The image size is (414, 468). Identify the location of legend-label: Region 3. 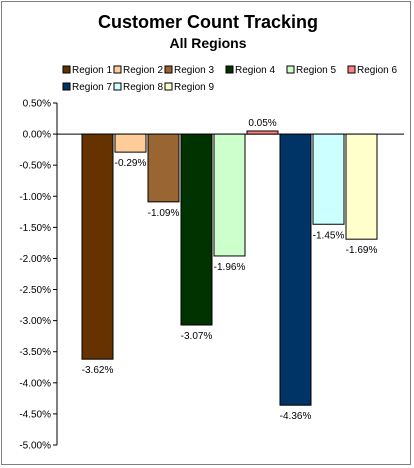
(194, 70).